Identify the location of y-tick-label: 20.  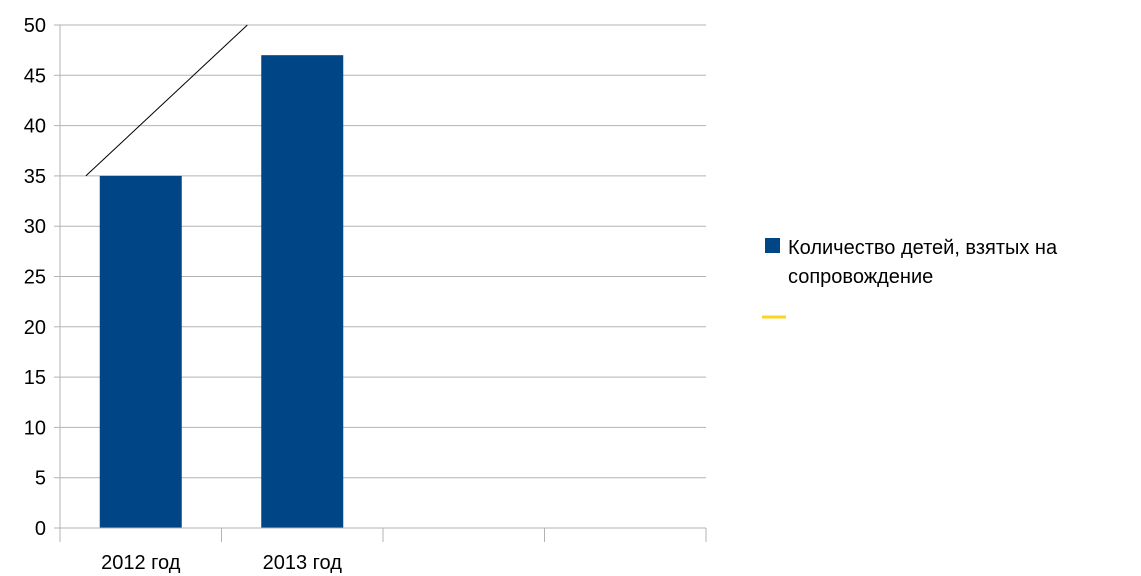
(35, 328).